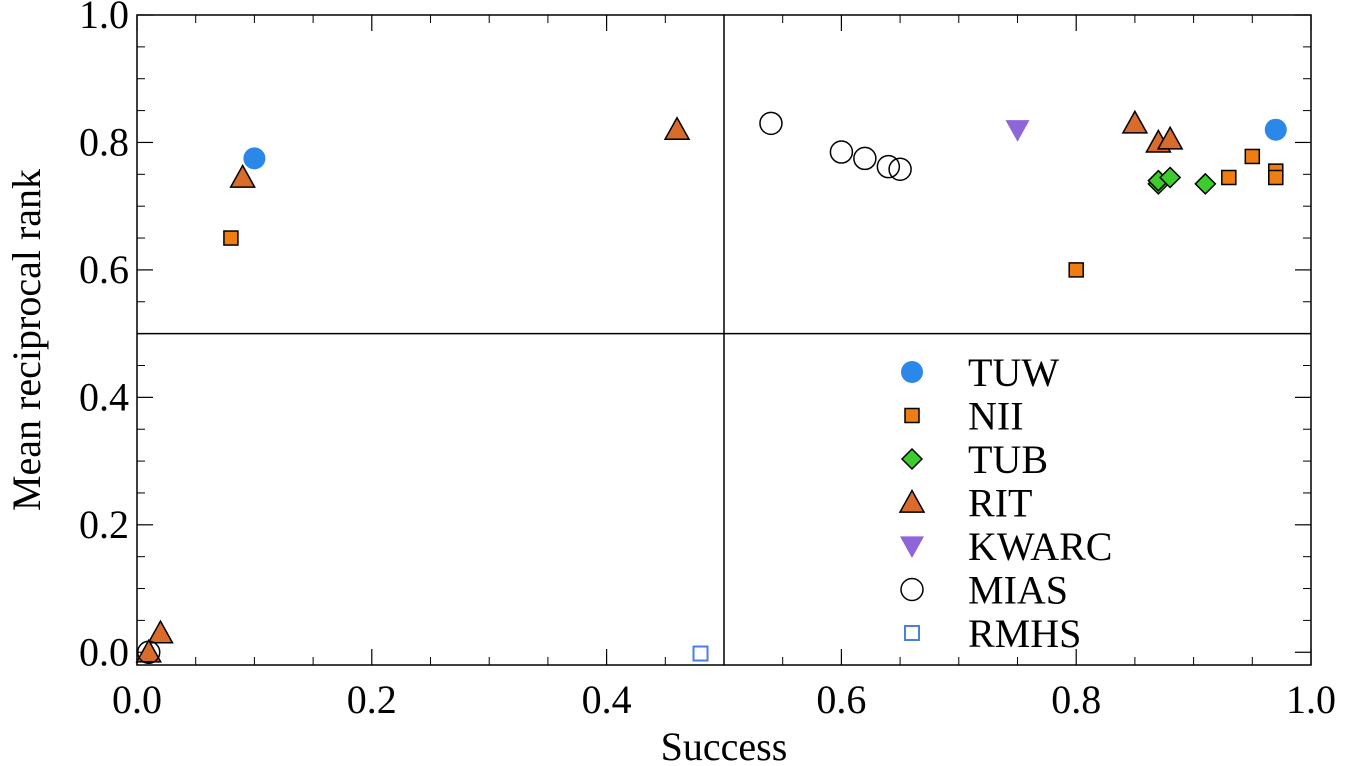  Describe the element at coordinates (1013, 372) in the screenshot. I see `legend-label-tuw: TUW` at that location.